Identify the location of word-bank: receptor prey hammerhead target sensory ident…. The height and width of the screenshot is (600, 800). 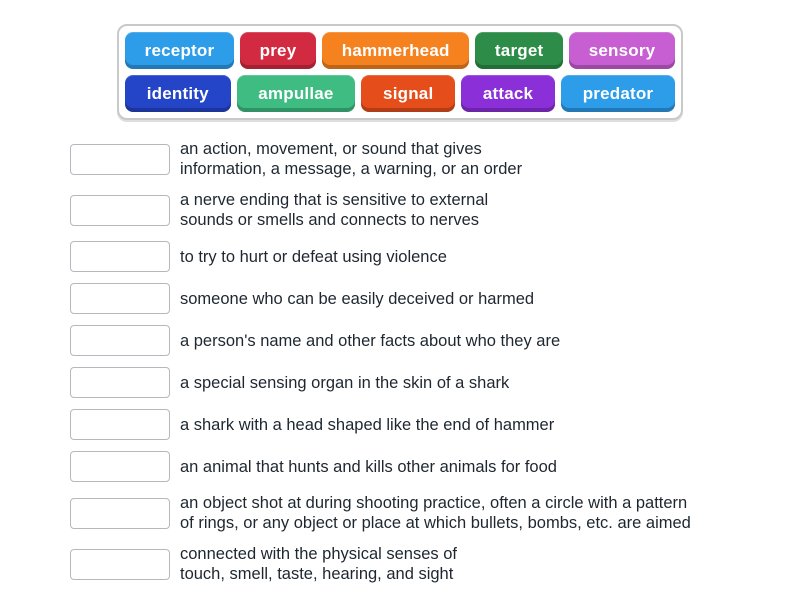
(400, 72).